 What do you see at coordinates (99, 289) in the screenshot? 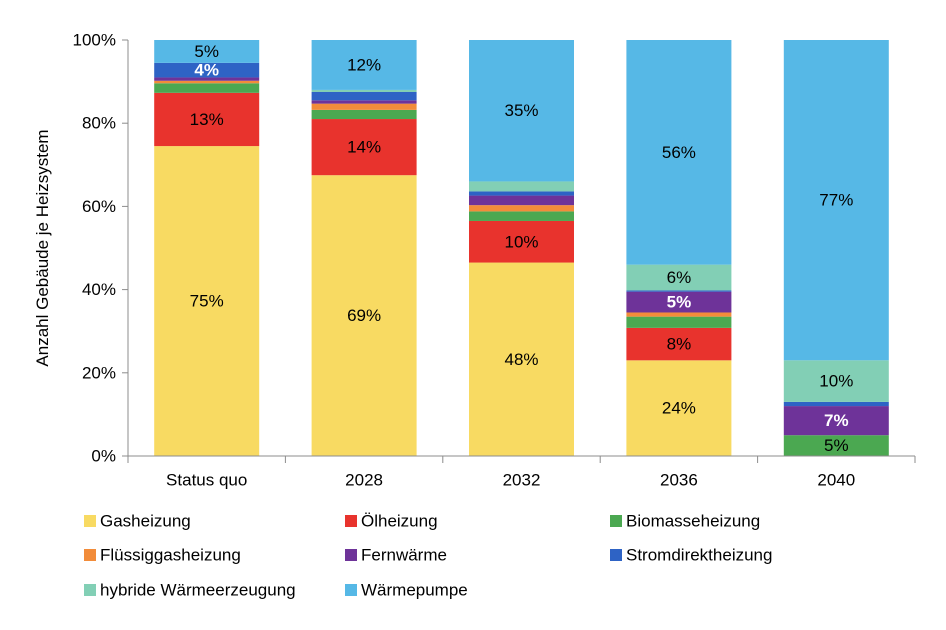
I see `y-tick-label: 40%` at bounding box center [99, 289].